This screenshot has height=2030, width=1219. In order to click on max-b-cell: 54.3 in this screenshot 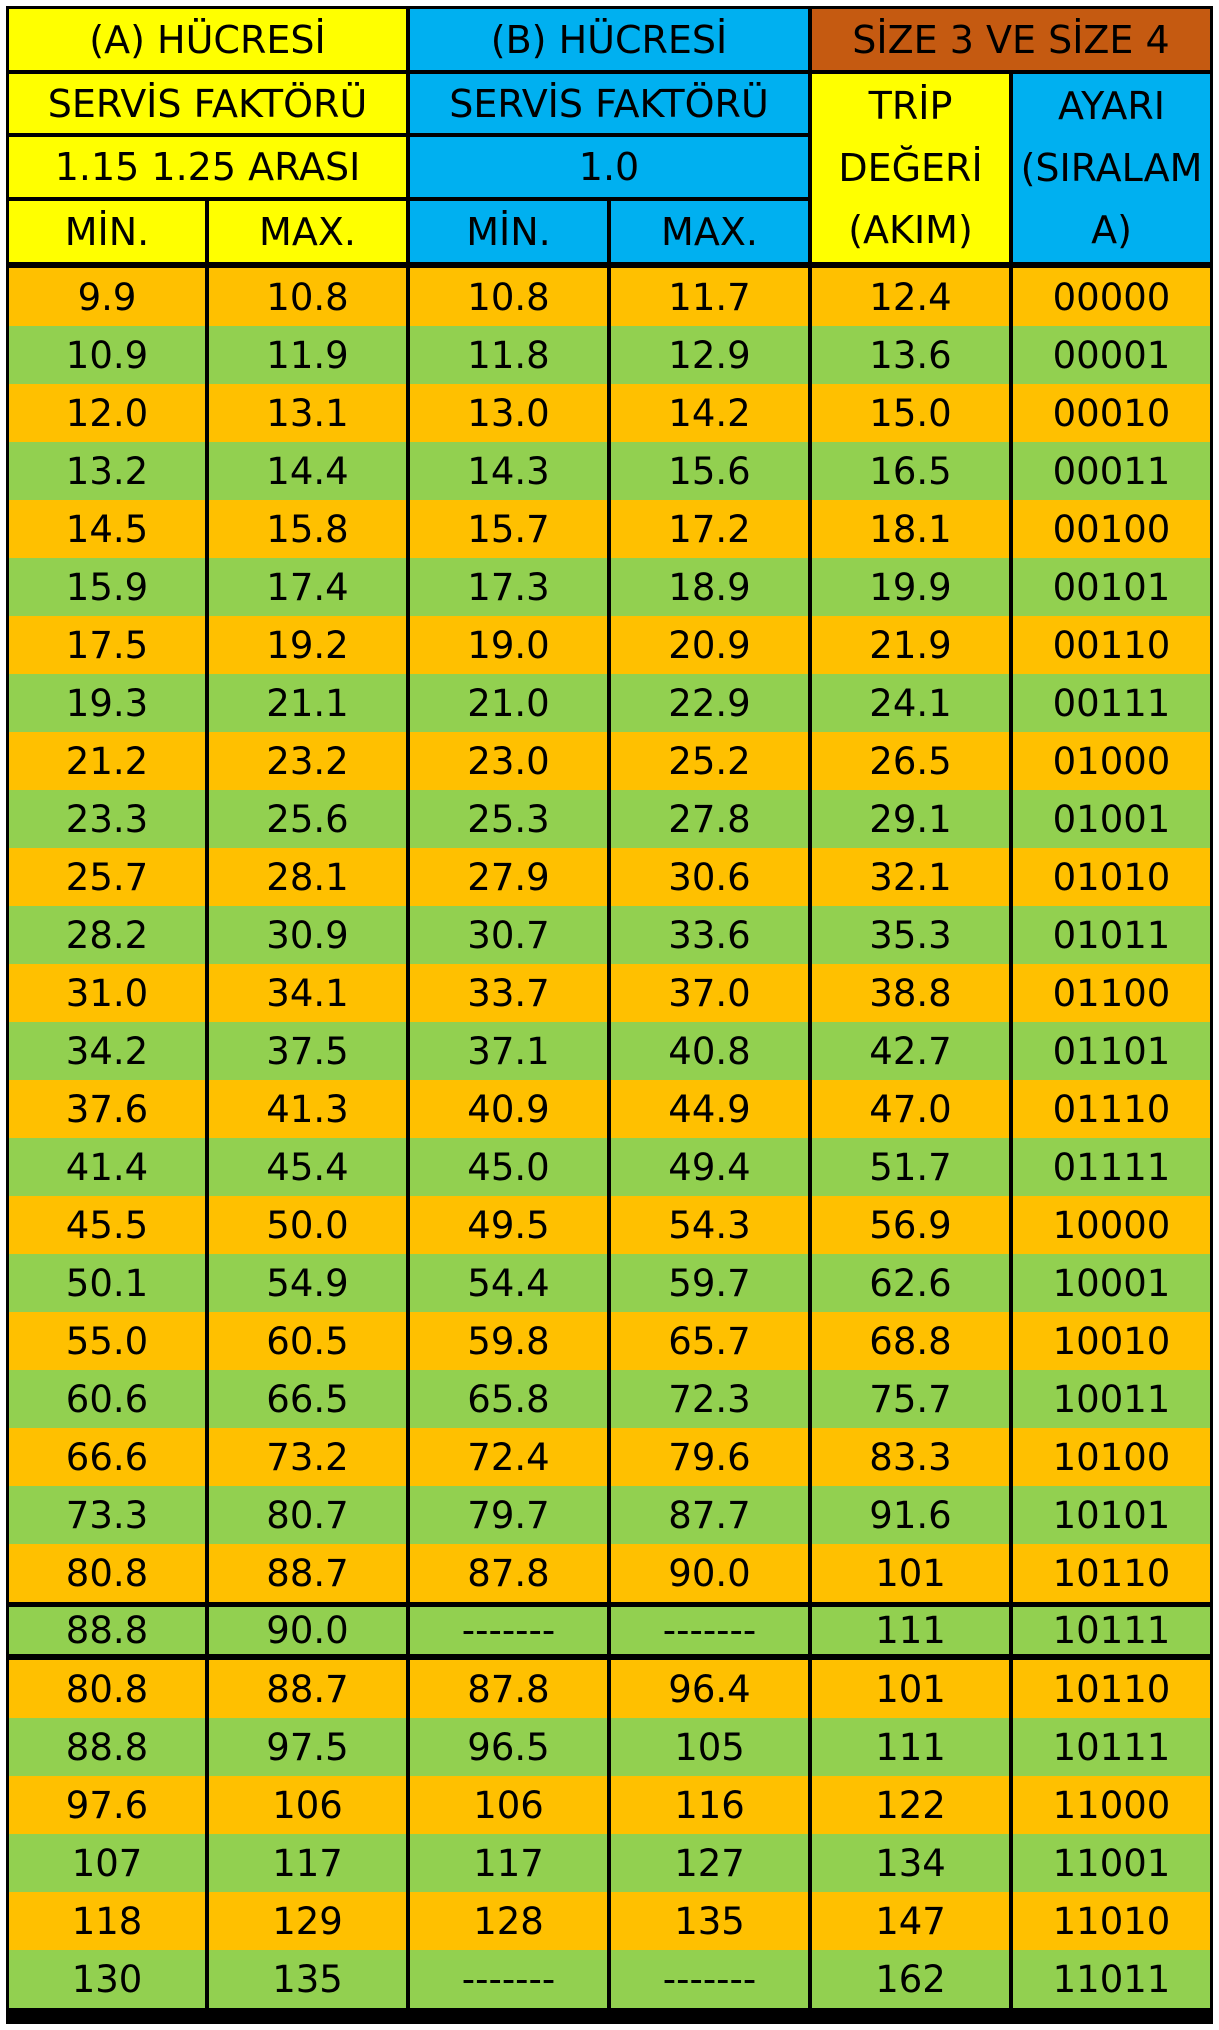, I will do `click(709, 1225)`.